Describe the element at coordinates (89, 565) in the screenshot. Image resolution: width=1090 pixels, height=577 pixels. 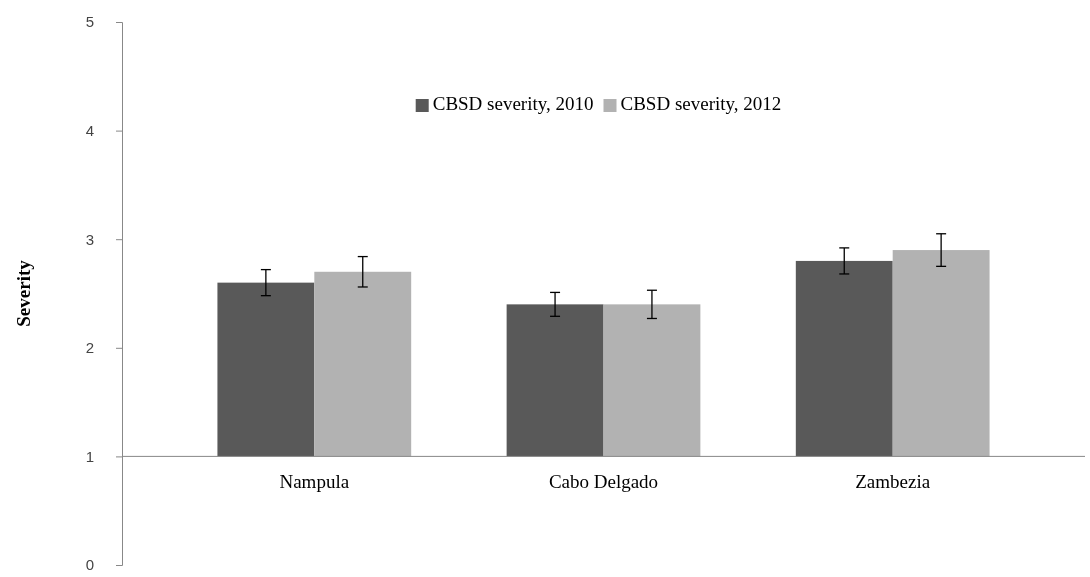
I see `y-tick-label: 0` at that location.